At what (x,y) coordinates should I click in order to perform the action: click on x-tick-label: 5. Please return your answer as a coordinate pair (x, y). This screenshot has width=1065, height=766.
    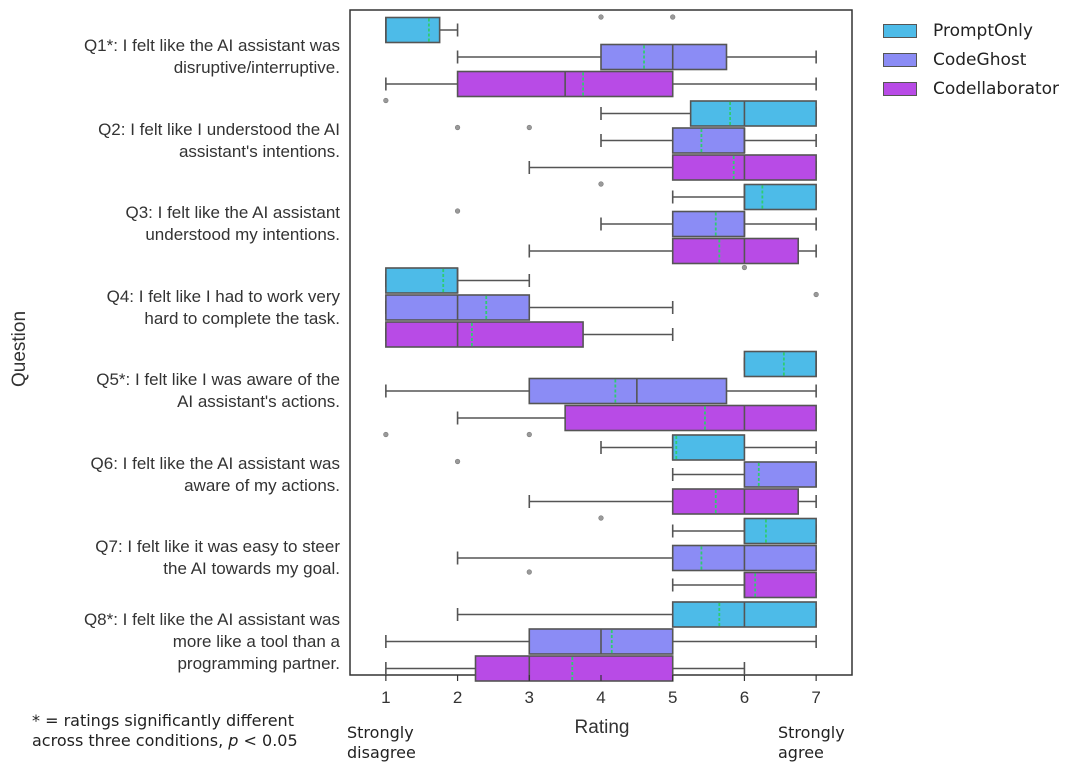
    Looking at the image, I should click on (672, 697).